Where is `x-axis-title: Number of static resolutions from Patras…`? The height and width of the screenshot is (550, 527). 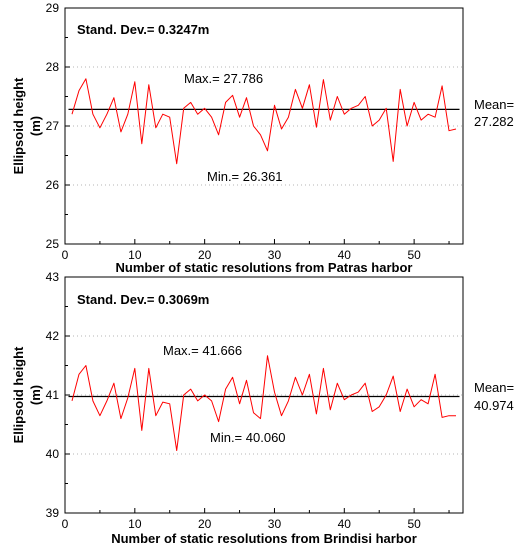
x-axis-title: Number of static resolutions from Patras… is located at coordinates (264, 267).